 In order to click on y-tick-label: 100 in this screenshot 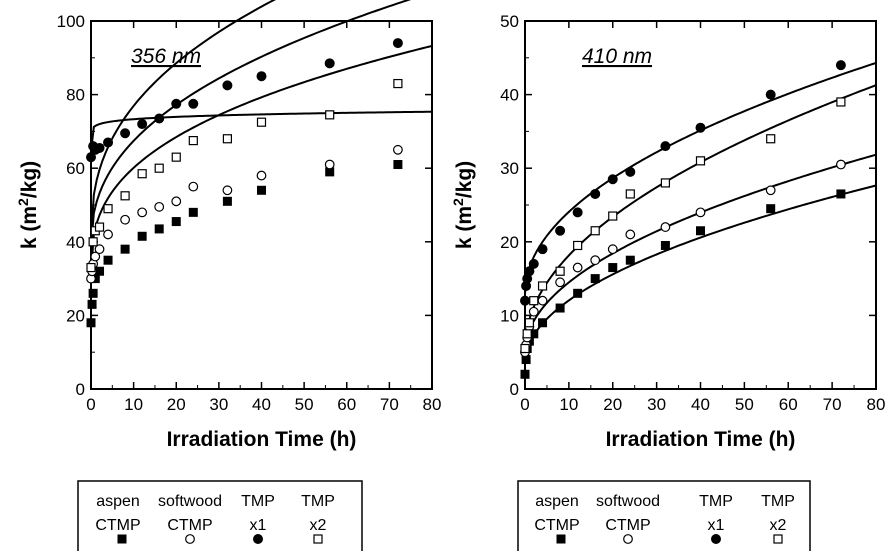, I will do `click(71, 21)`.